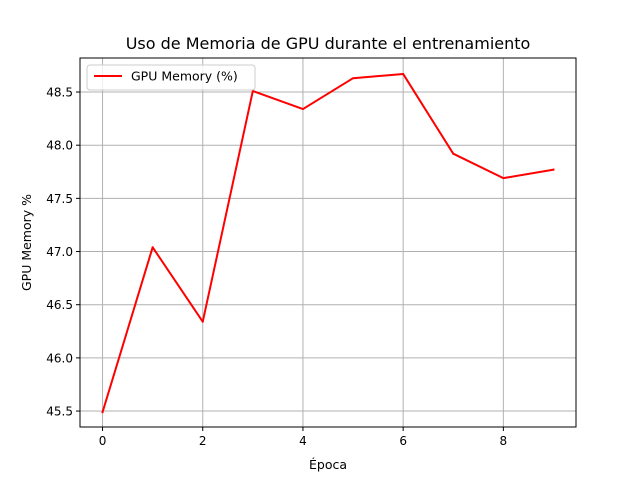 The width and height of the screenshot is (640, 480). What do you see at coordinates (184, 76) in the screenshot?
I see `legend-label: GPU Memory (%)` at bounding box center [184, 76].